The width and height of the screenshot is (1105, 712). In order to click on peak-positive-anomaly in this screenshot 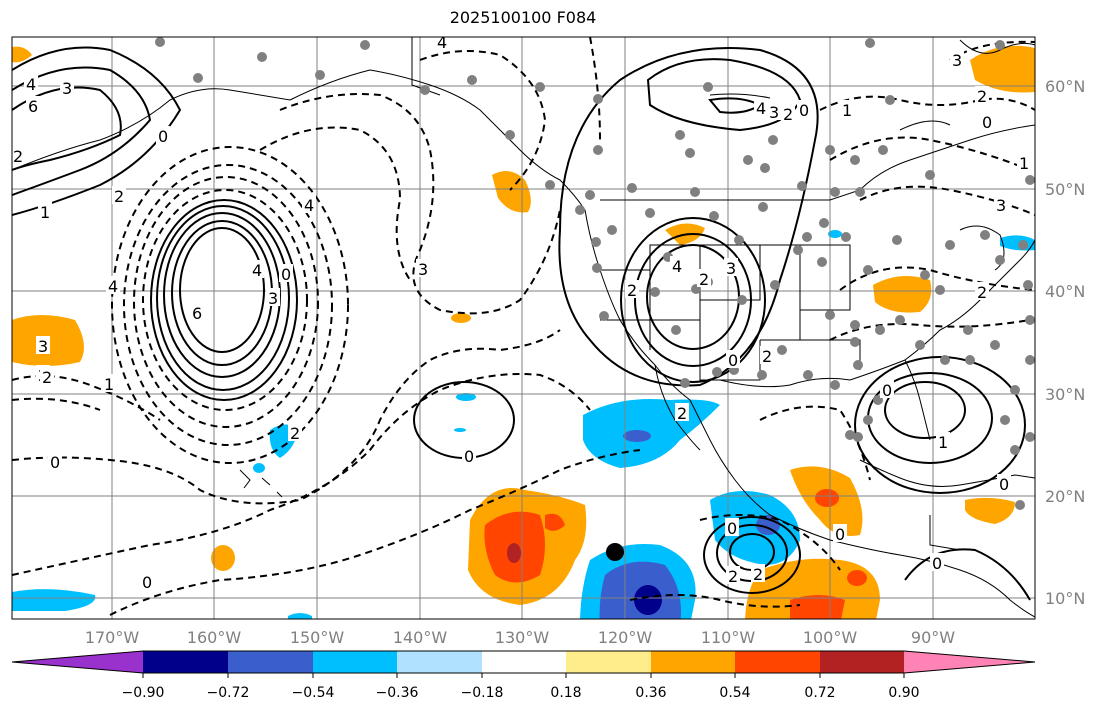, I will do `click(514, 553)`.